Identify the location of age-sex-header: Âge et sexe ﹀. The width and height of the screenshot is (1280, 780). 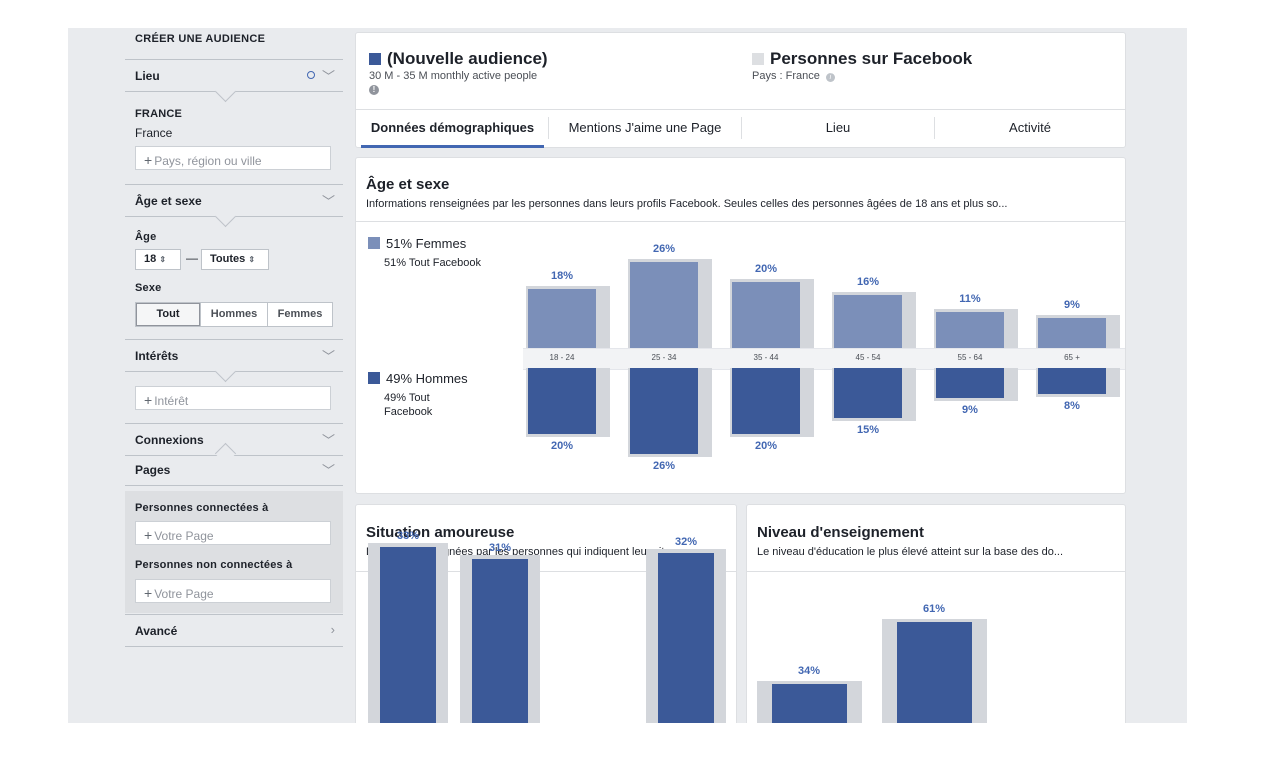
(234, 206).